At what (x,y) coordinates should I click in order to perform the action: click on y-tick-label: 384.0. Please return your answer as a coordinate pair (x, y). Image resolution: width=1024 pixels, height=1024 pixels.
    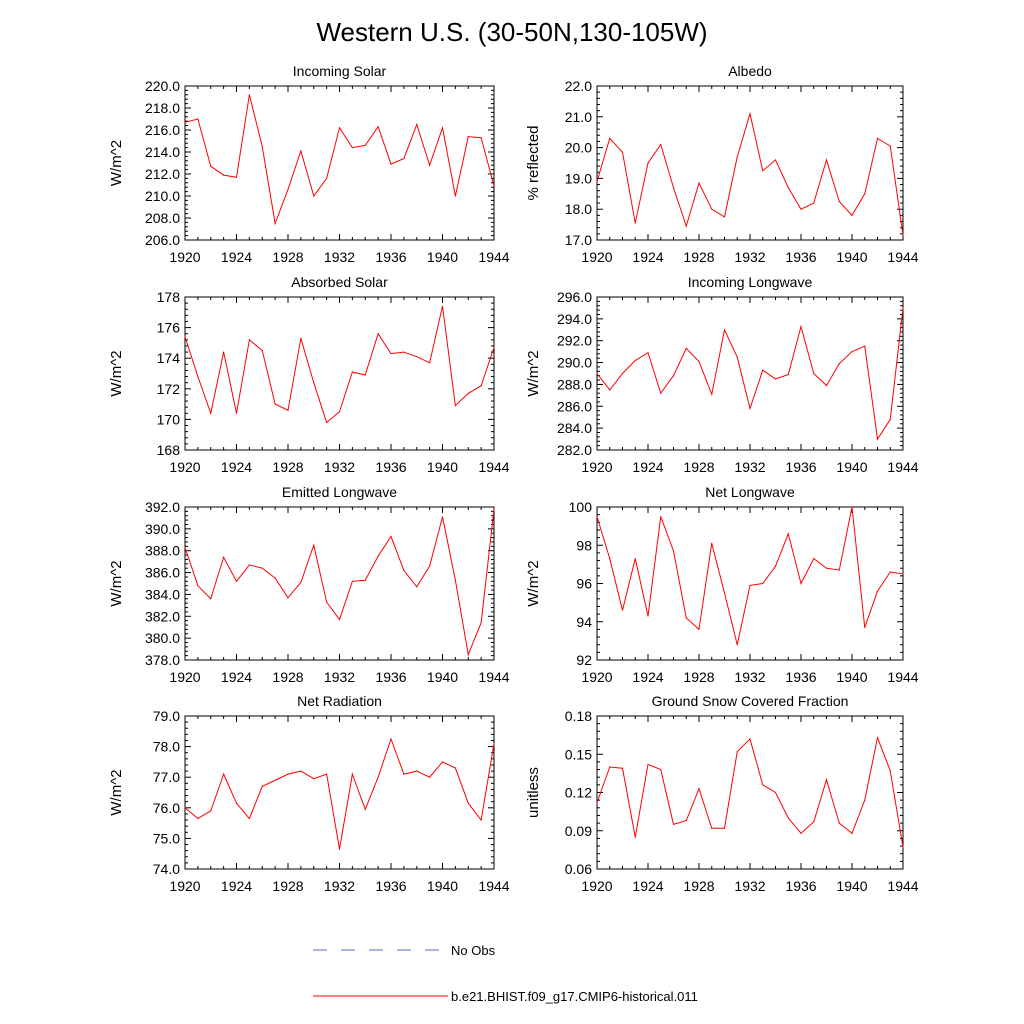
    Looking at the image, I should click on (162, 594).